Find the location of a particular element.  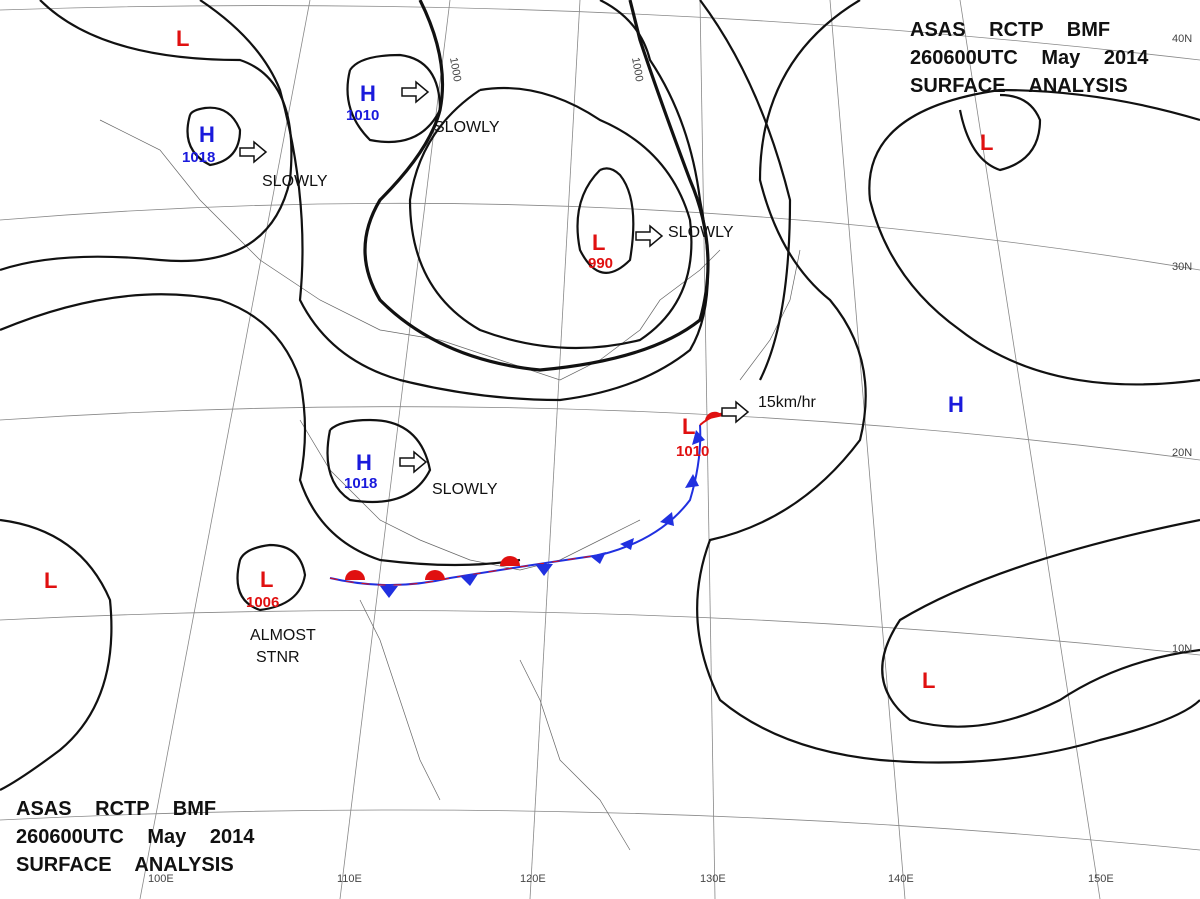

movement-label: 15km/hr is located at coordinates (787, 402).